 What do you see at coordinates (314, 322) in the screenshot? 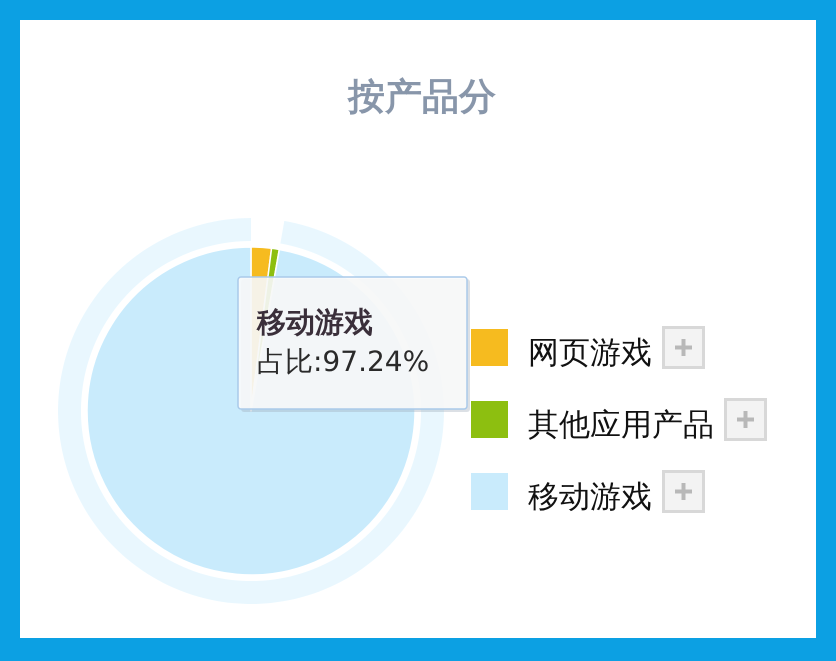
I see `slice-label: 移动游戏` at bounding box center [314, 322].